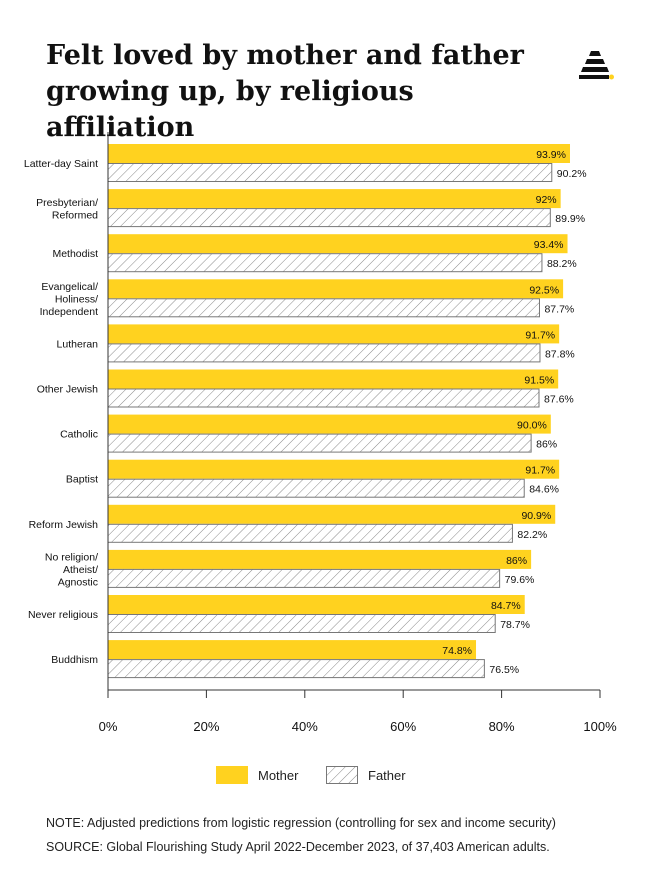 The width and height of the screenshot is (658, 887). I want to click on bar-father-value-label: 79.6%, so click(520, 580).